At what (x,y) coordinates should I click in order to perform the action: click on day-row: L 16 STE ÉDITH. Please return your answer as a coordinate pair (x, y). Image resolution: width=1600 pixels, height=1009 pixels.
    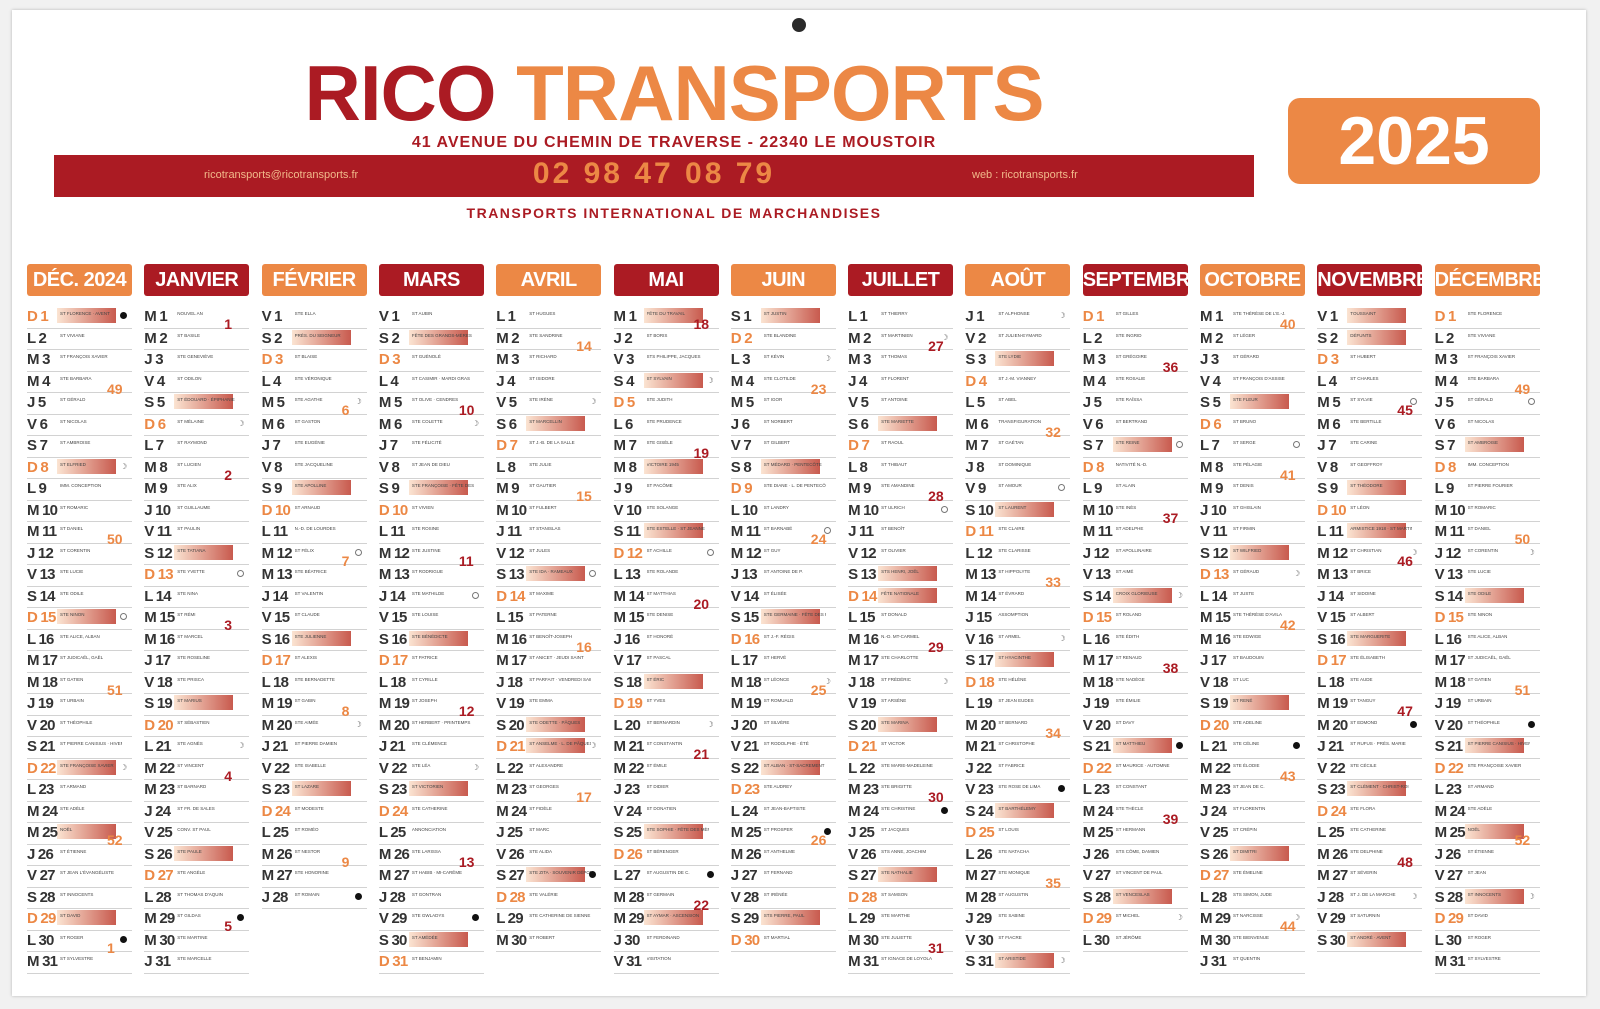
    Looking at the image, I should click on (1135, 640).